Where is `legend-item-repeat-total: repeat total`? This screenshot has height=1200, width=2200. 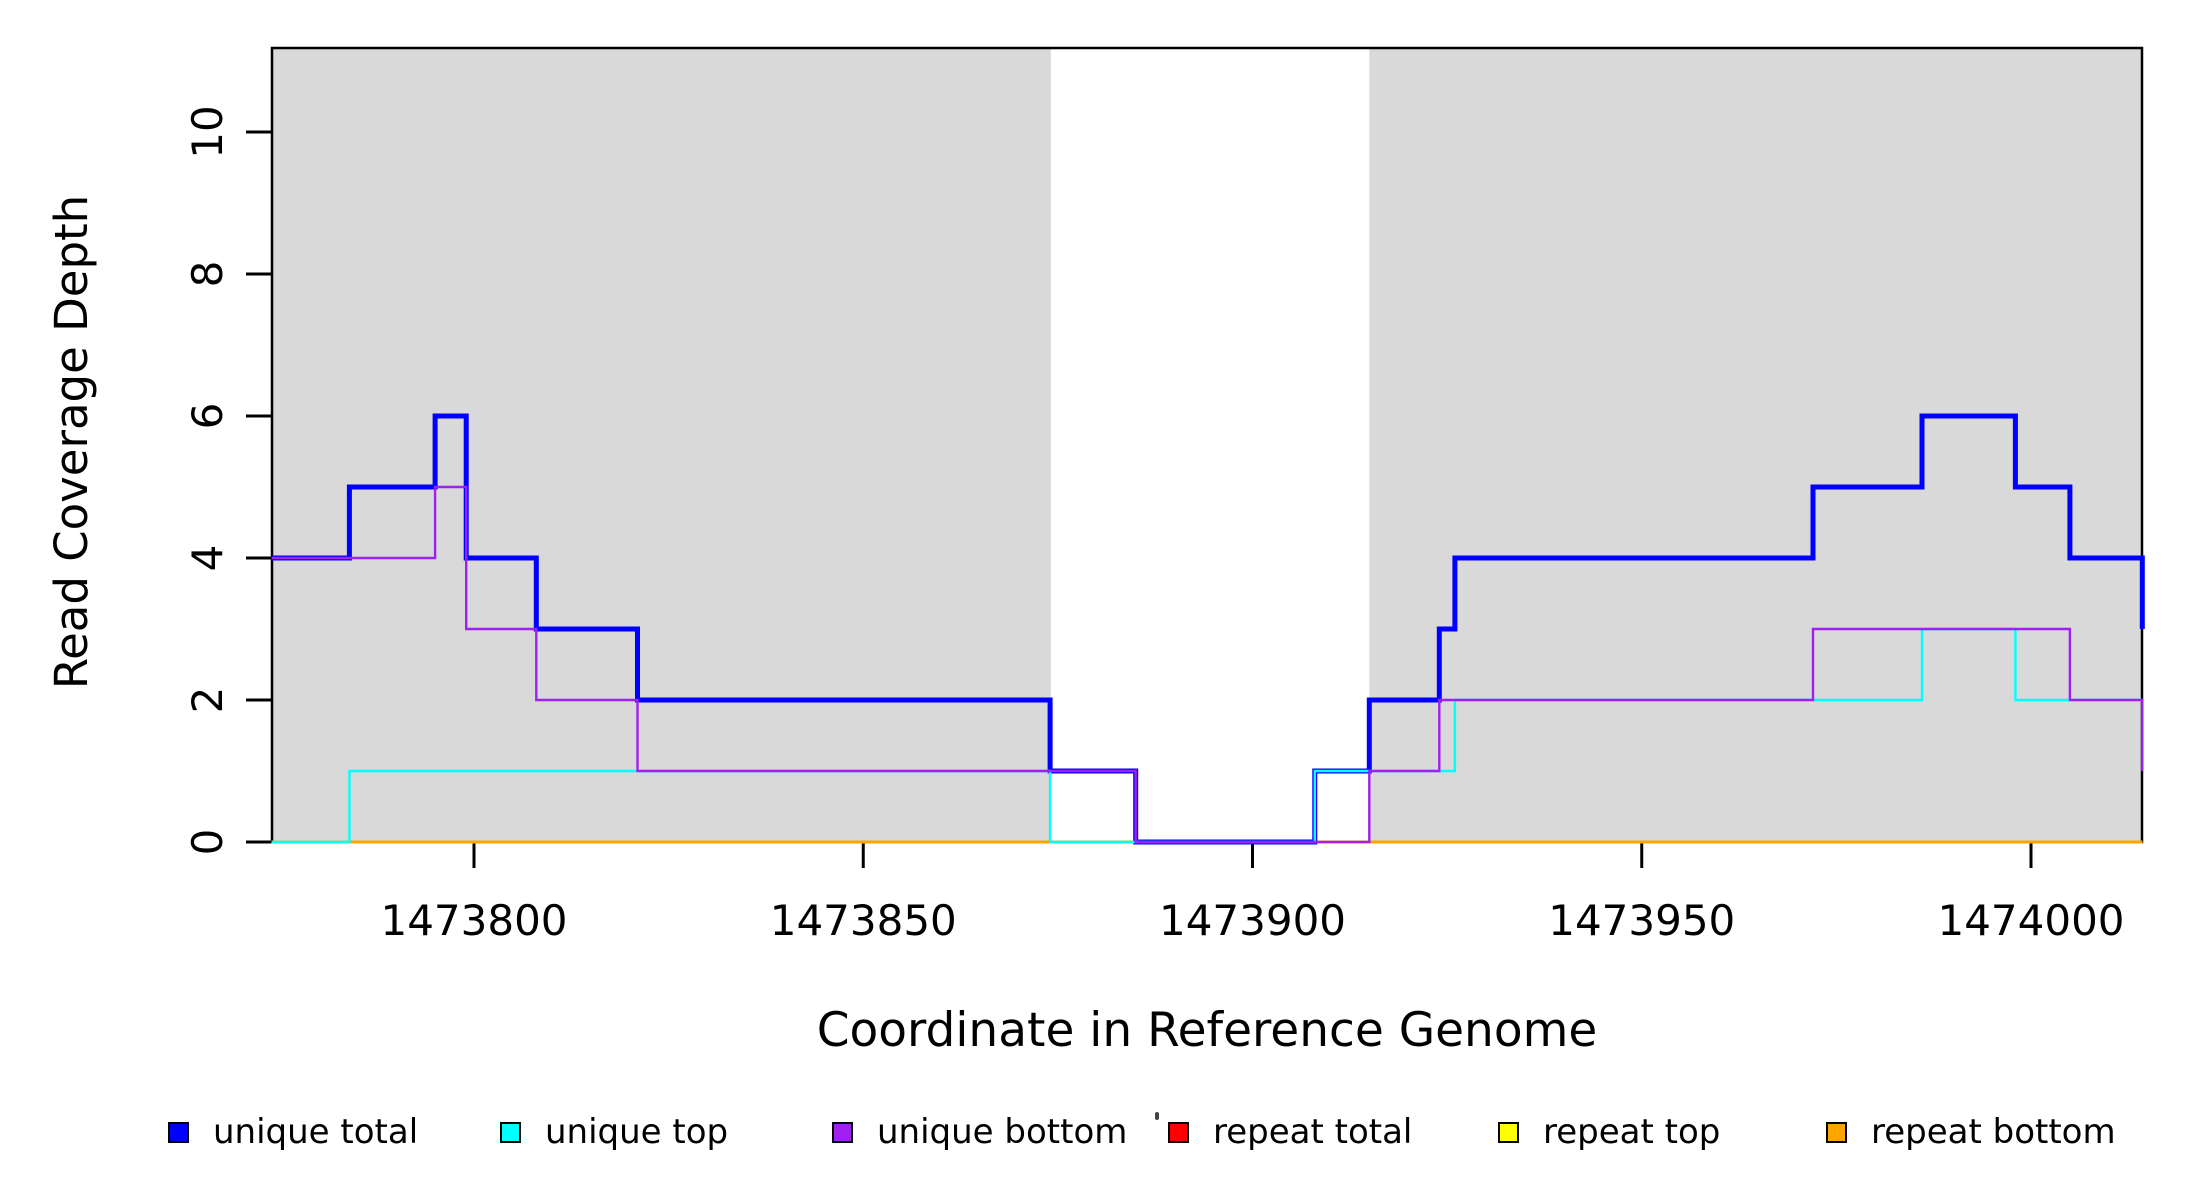
legend-item-repeat-total: repeat total is located at coordinates (1290, 1132).